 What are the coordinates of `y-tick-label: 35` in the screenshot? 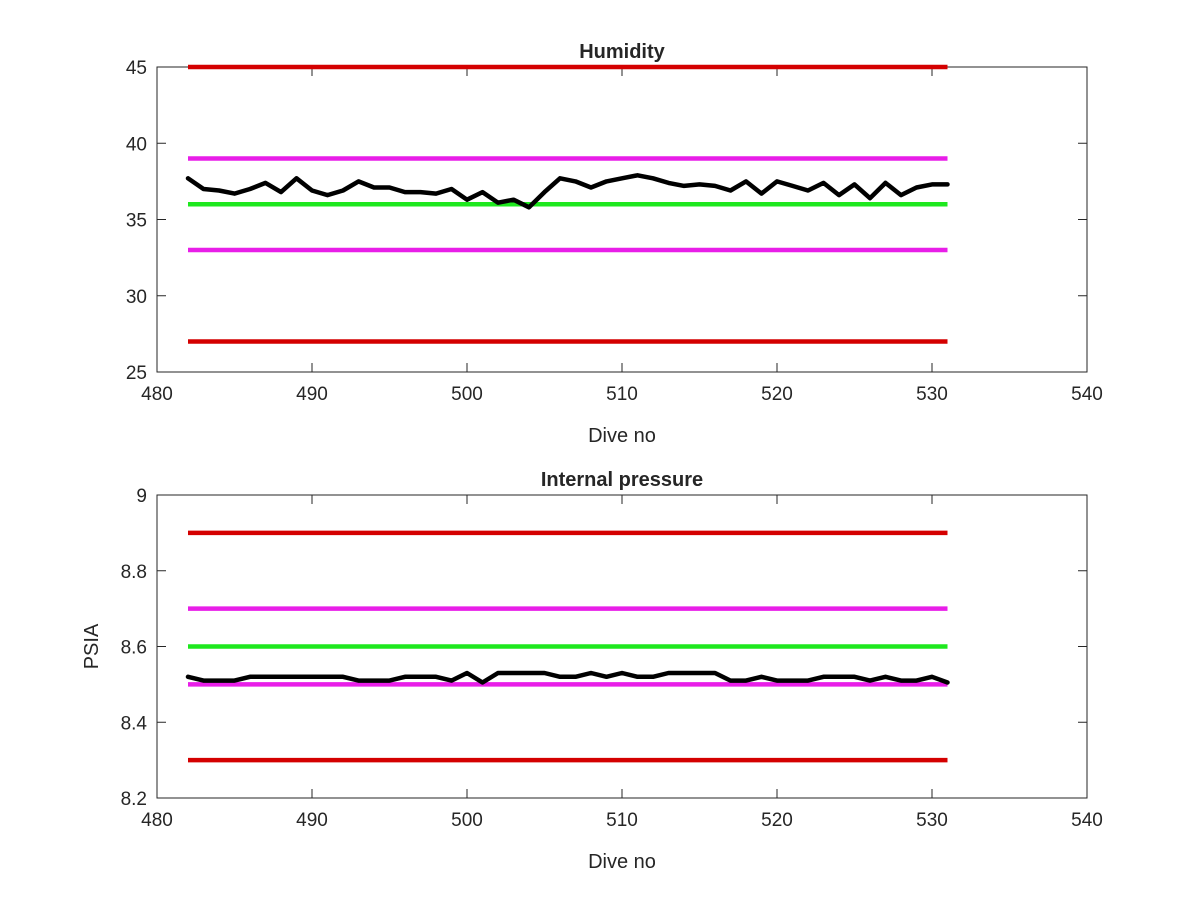 It's located at (136, 221).